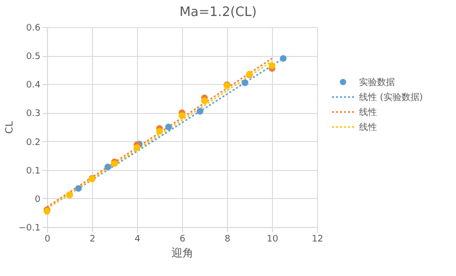  I want to click on x-axis-title: 迎角, so click(183, 253).